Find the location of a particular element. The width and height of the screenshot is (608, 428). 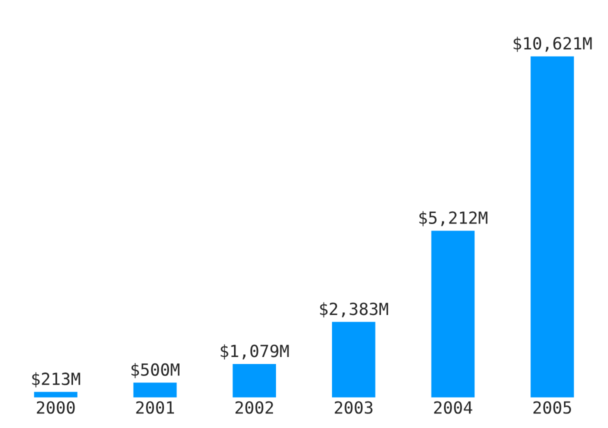

x-tick-label: 2003 is located at coordinates (353, 407).